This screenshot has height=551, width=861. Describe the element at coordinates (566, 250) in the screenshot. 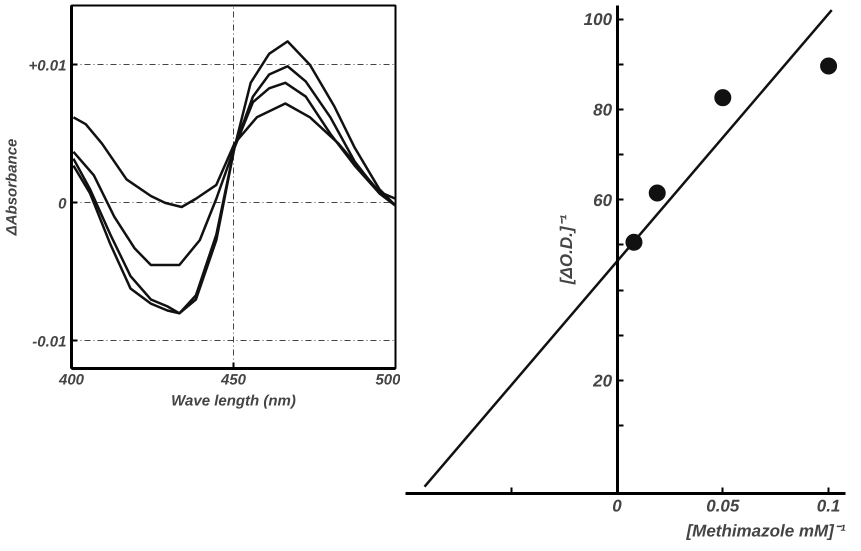

I see `y-axis-title: [ΔO.D.]⁻¹` at that location.